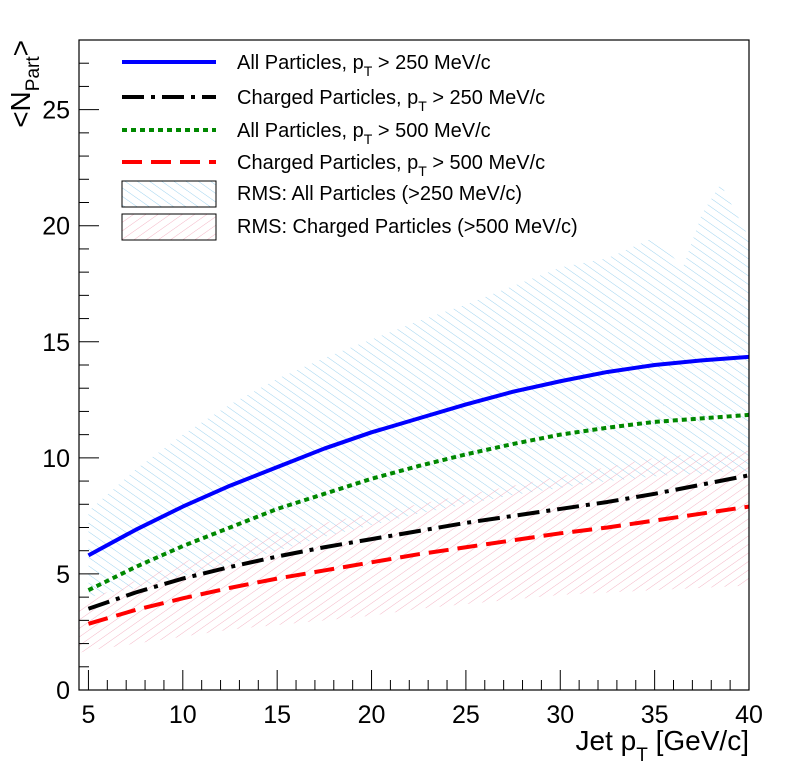 This screenshot has height=765, width=789. What do you see at coordinates (183, 715) in the screenshot?
I see `x-tick-label: 10` at bounding box center [183, 715].